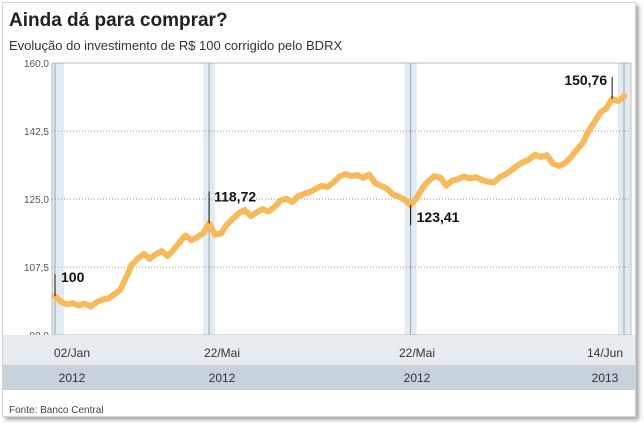  Describe the element at coordinates (319, 377) in the screenshot. I see `x-axis-year-bar` at that location.